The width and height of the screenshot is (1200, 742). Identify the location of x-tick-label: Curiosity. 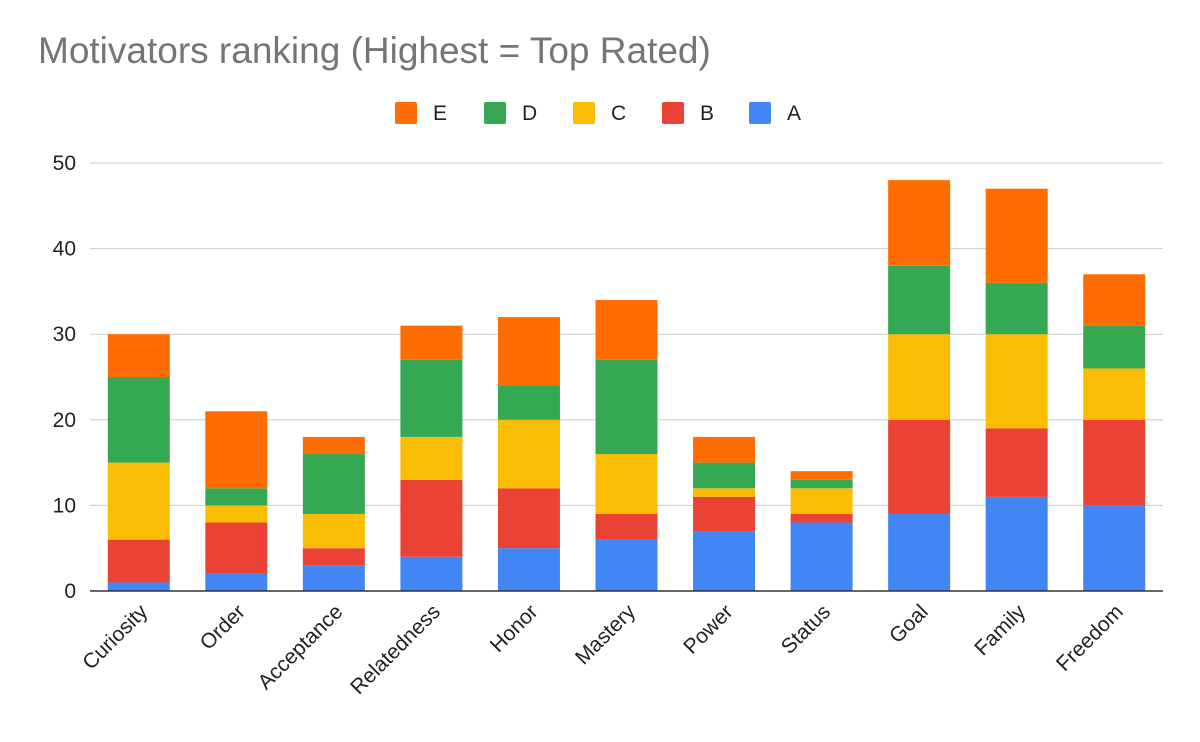
(115, 637).